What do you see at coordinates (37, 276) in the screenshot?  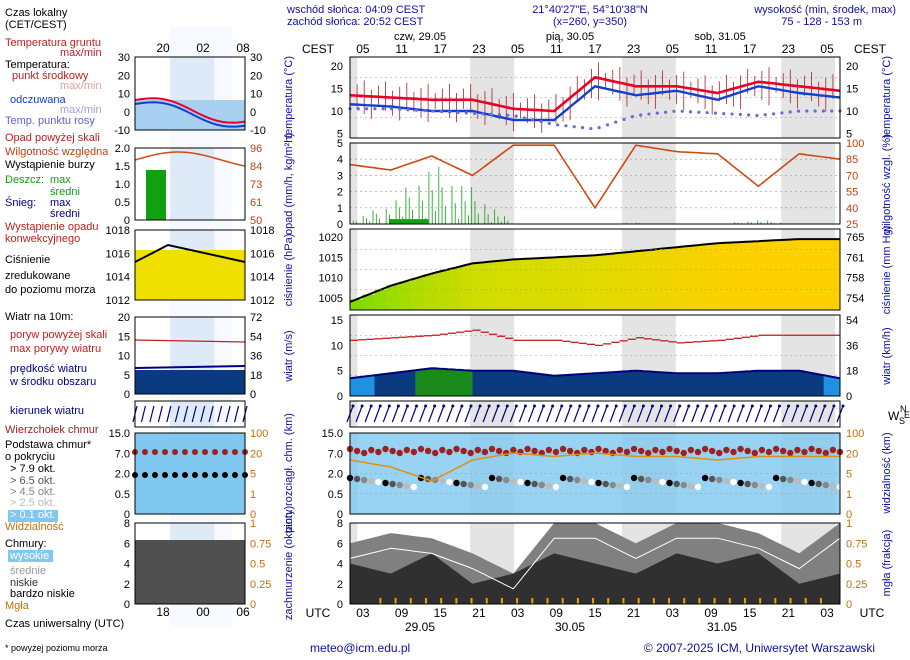 I see `legend-text: zredukowane` at bounding box center [37, 276].